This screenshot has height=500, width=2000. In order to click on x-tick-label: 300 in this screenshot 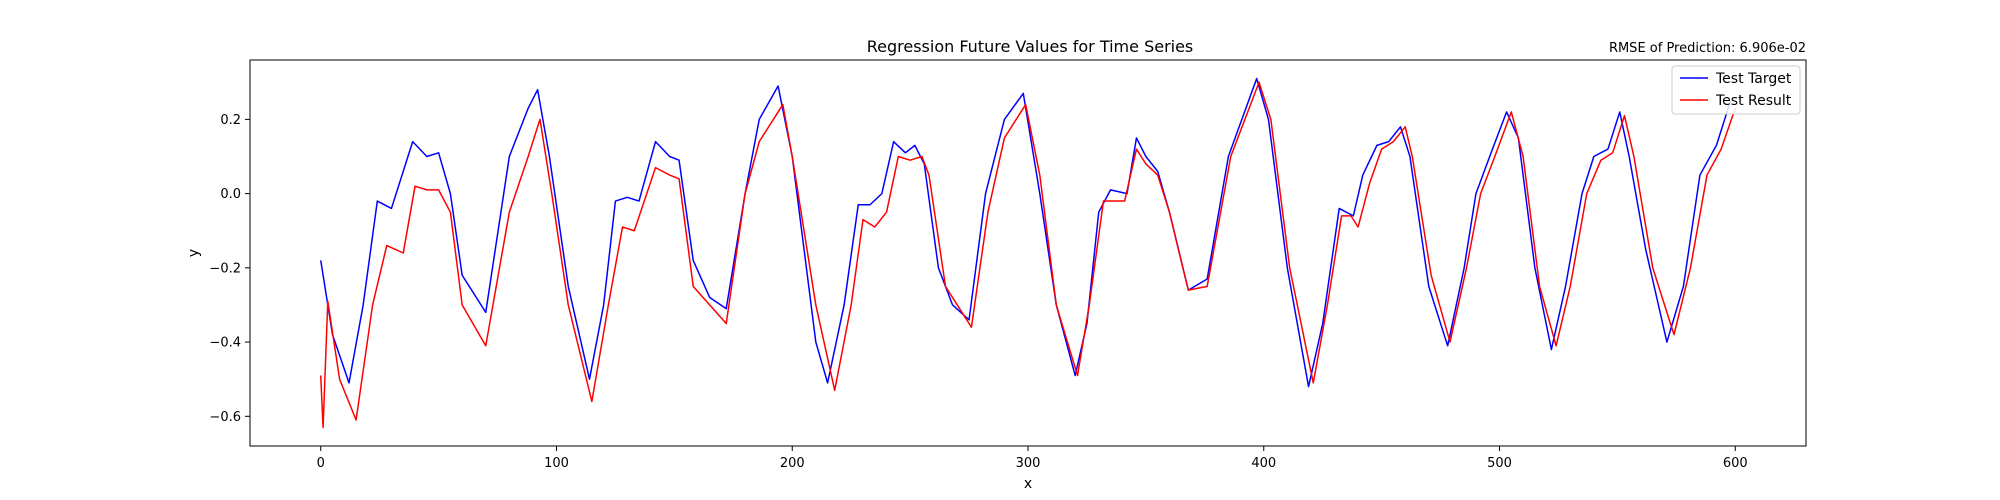, I will do `click(1028, 463)`.